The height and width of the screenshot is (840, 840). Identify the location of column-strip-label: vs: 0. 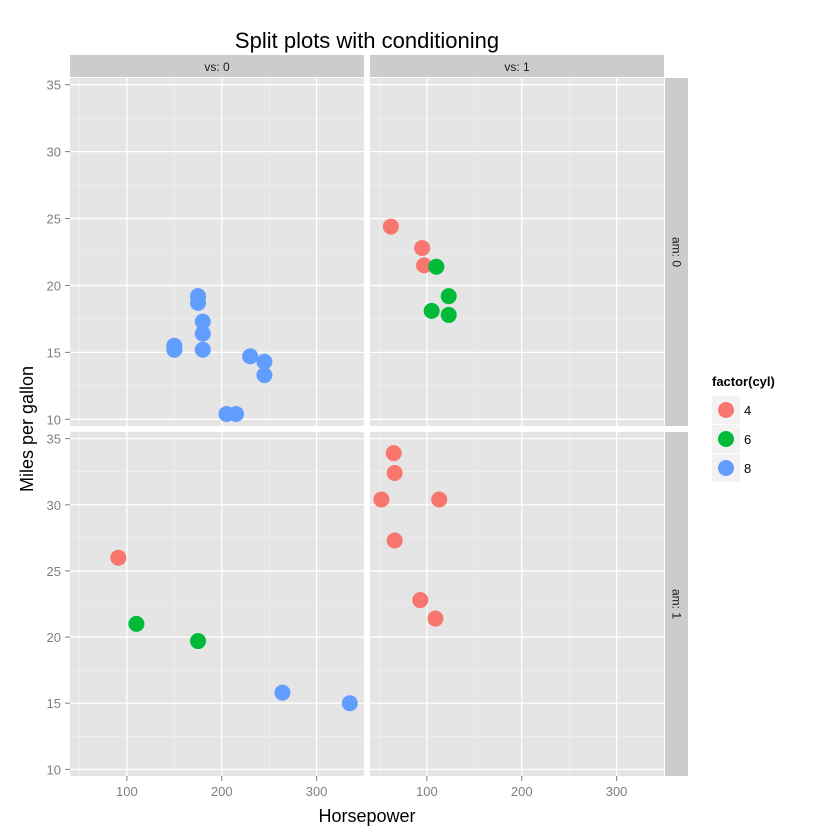
(217, 67).